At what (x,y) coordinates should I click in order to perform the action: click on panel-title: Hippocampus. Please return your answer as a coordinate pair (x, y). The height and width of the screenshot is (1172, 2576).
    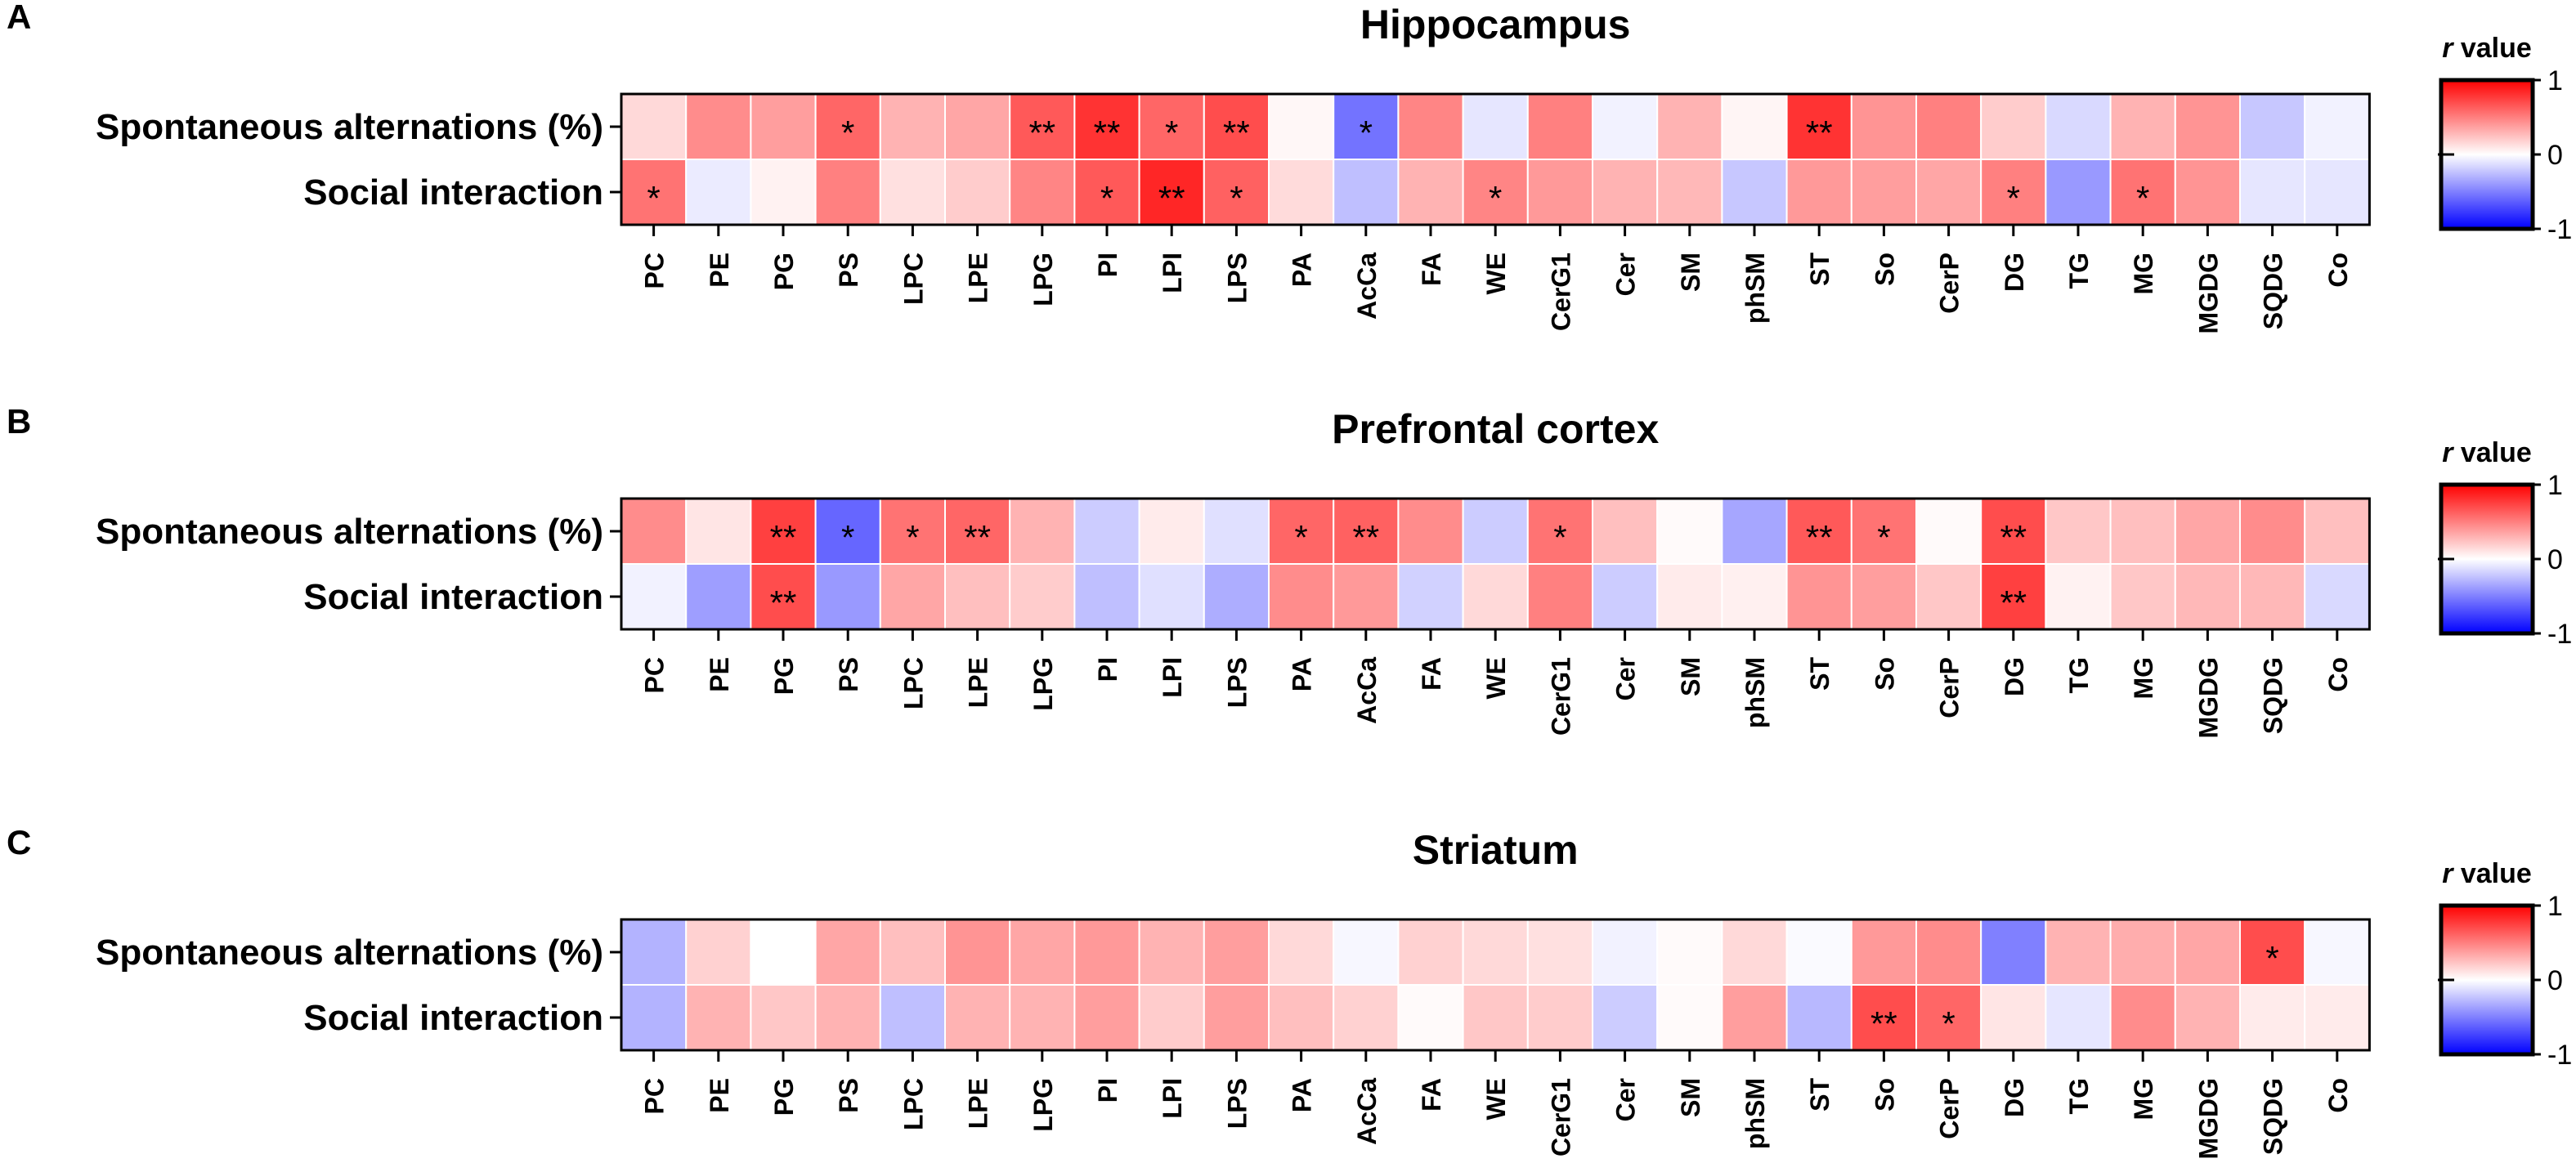
    Looking at the image, I should click on (1496, 25).